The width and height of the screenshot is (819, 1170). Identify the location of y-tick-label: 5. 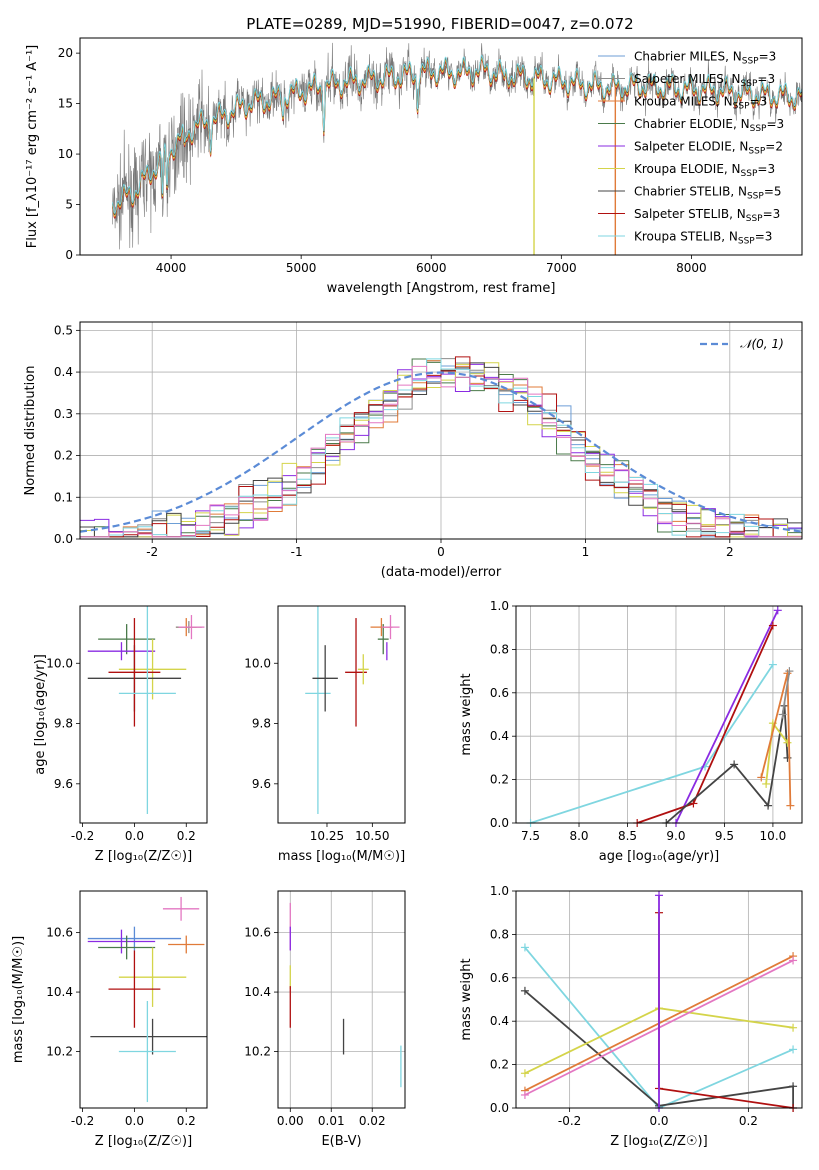
(69, 205).